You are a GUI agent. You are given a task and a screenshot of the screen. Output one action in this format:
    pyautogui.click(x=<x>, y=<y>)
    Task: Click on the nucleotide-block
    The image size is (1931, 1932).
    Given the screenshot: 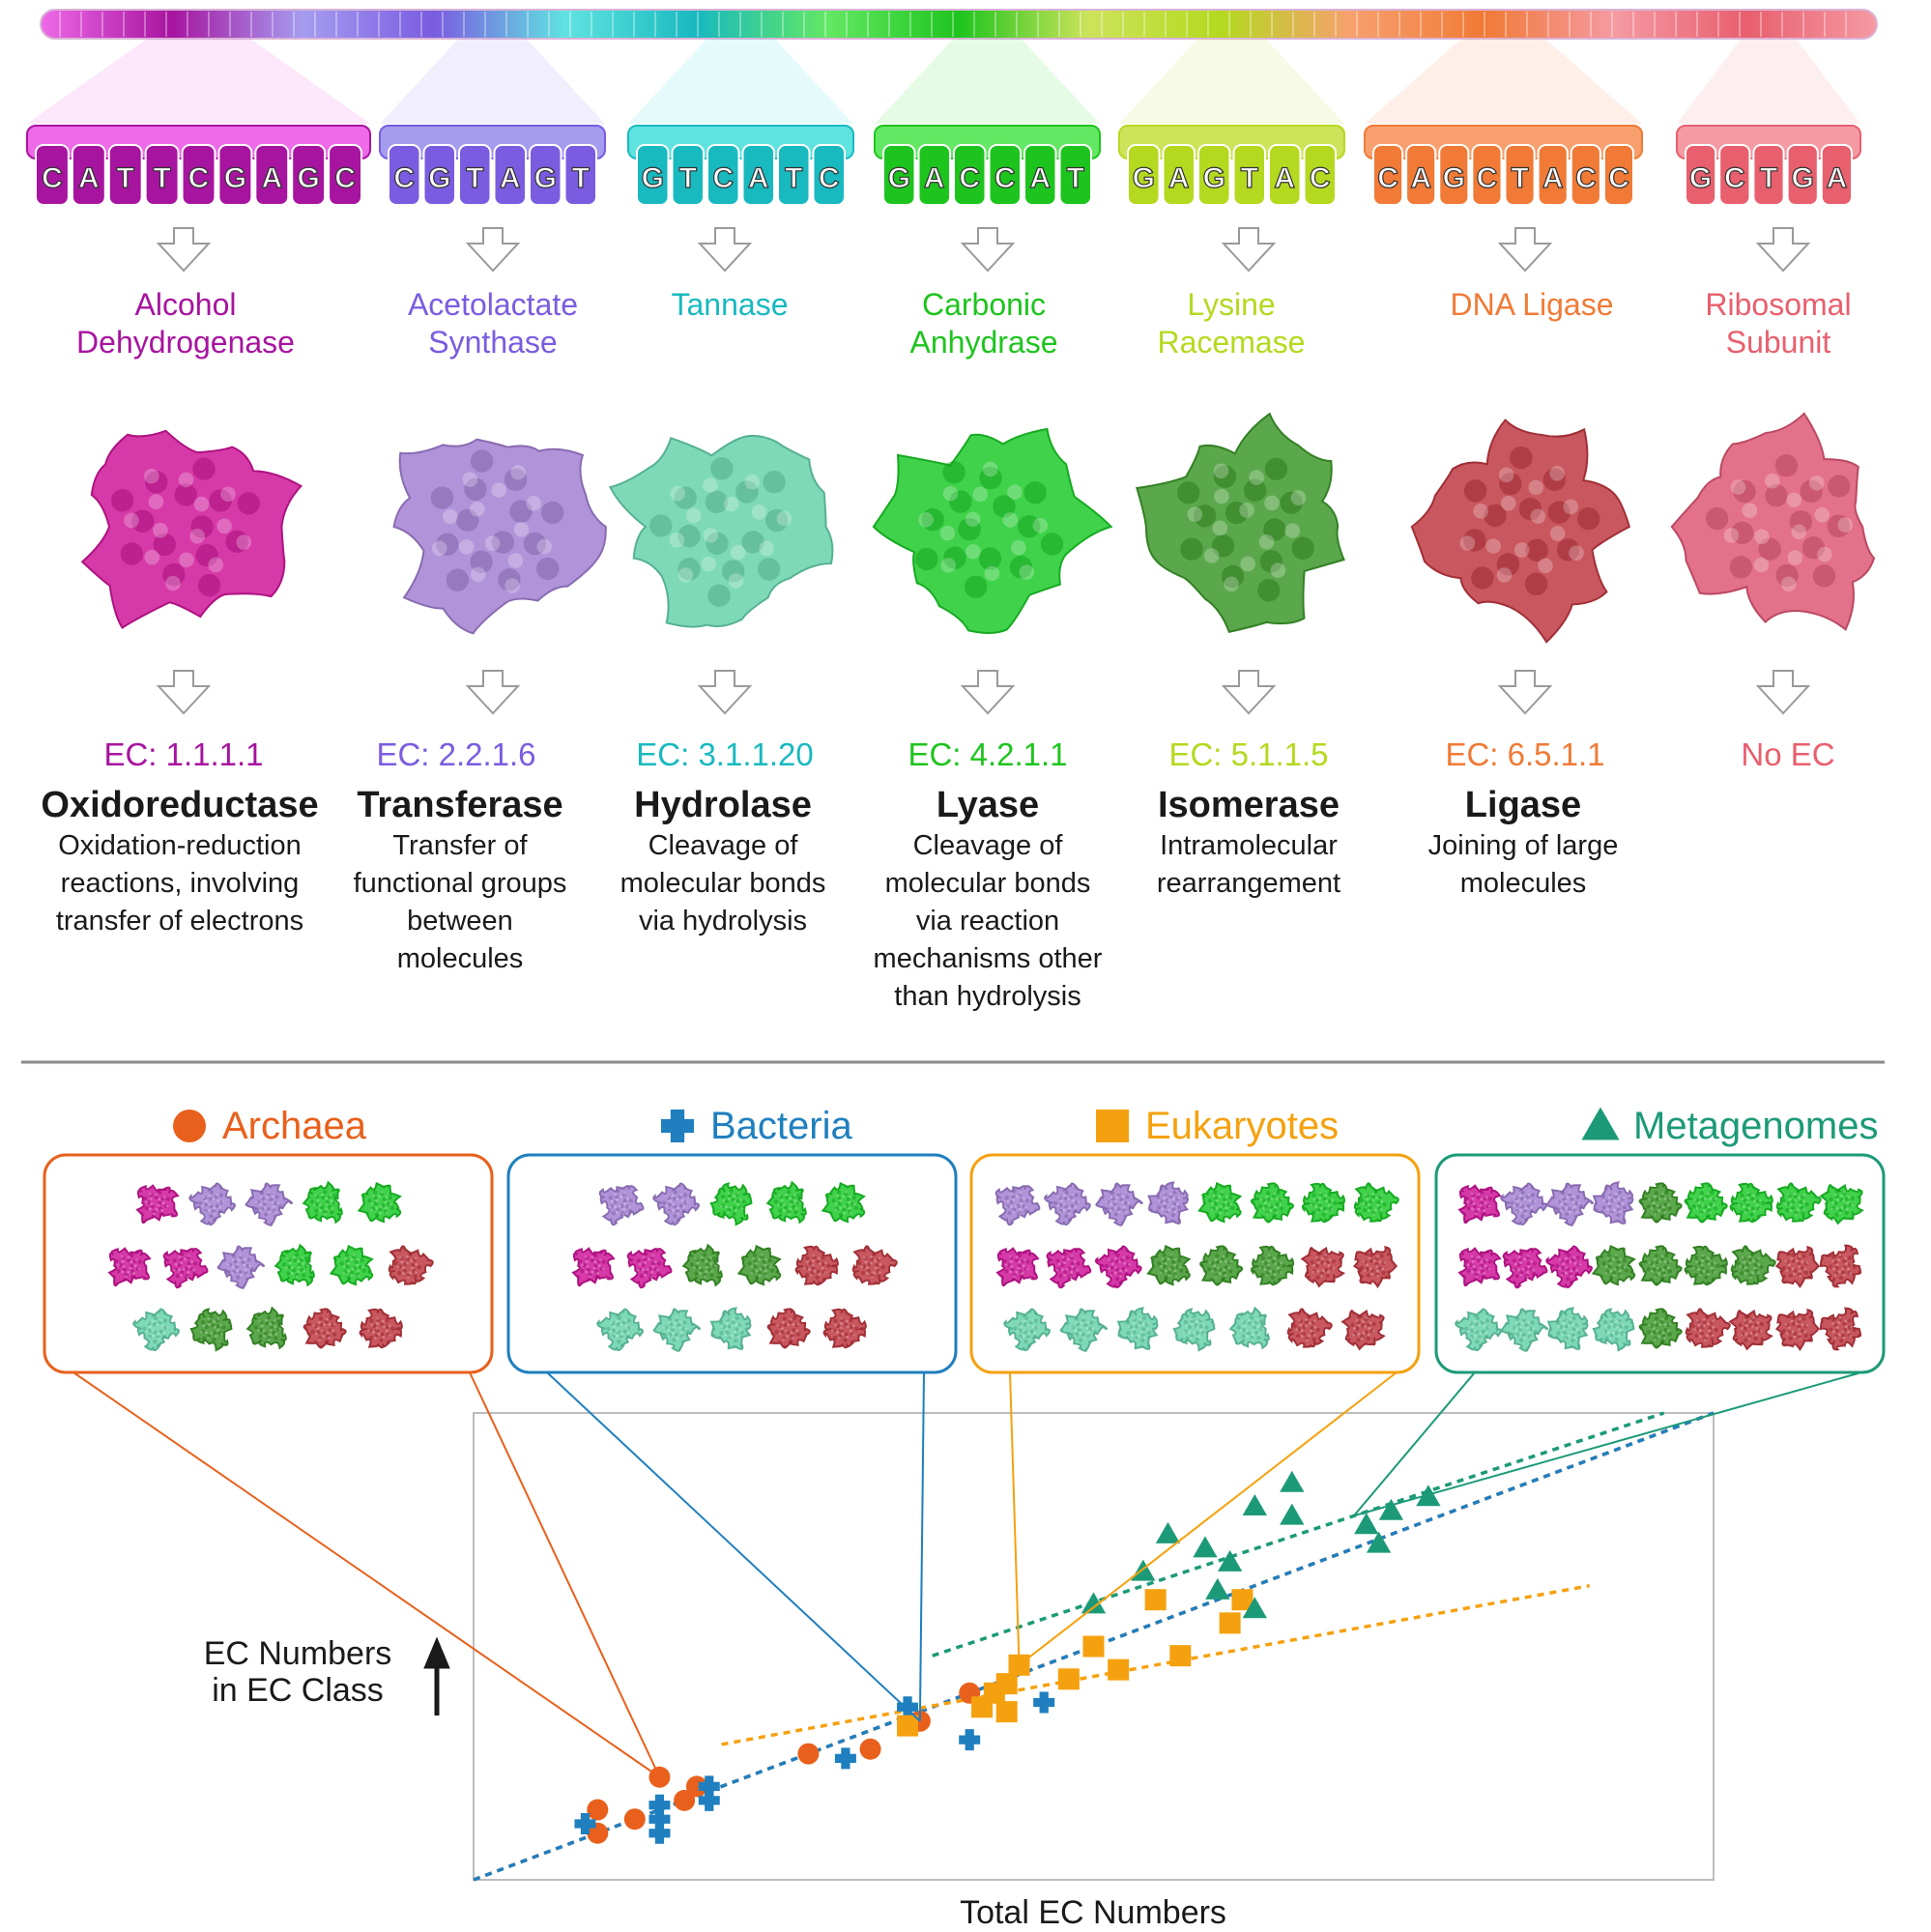 What is the action you would take?
    pyautogui.click(x=899, y=175)
    